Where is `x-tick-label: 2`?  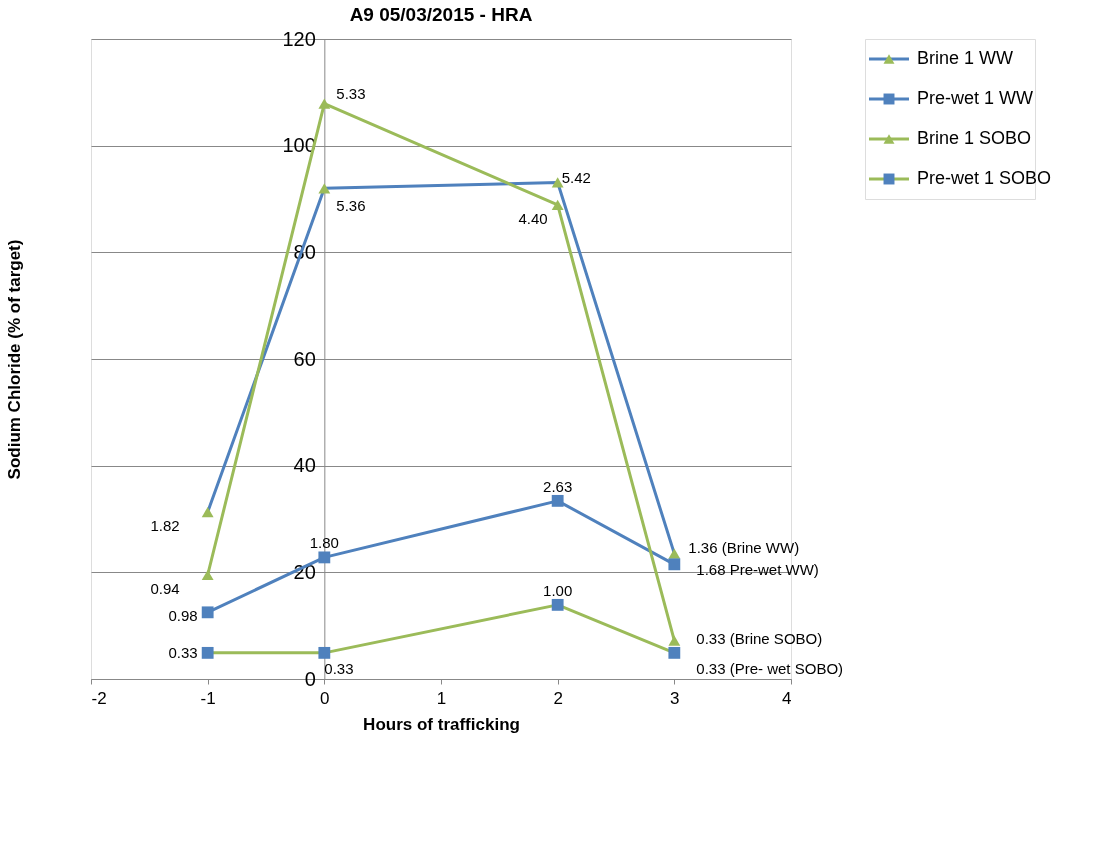
x-tick-label: 2 is located at coordinates (558, 698).